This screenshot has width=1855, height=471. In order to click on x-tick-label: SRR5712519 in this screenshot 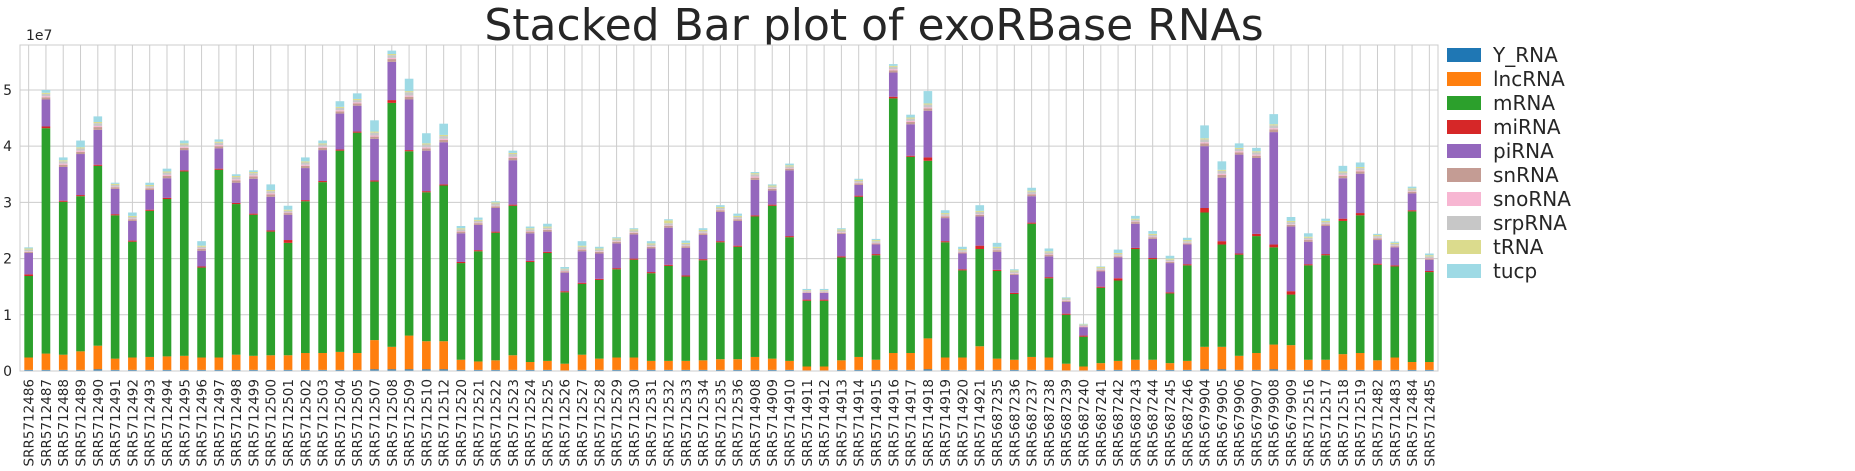, I will do `click(1361, 422)`.